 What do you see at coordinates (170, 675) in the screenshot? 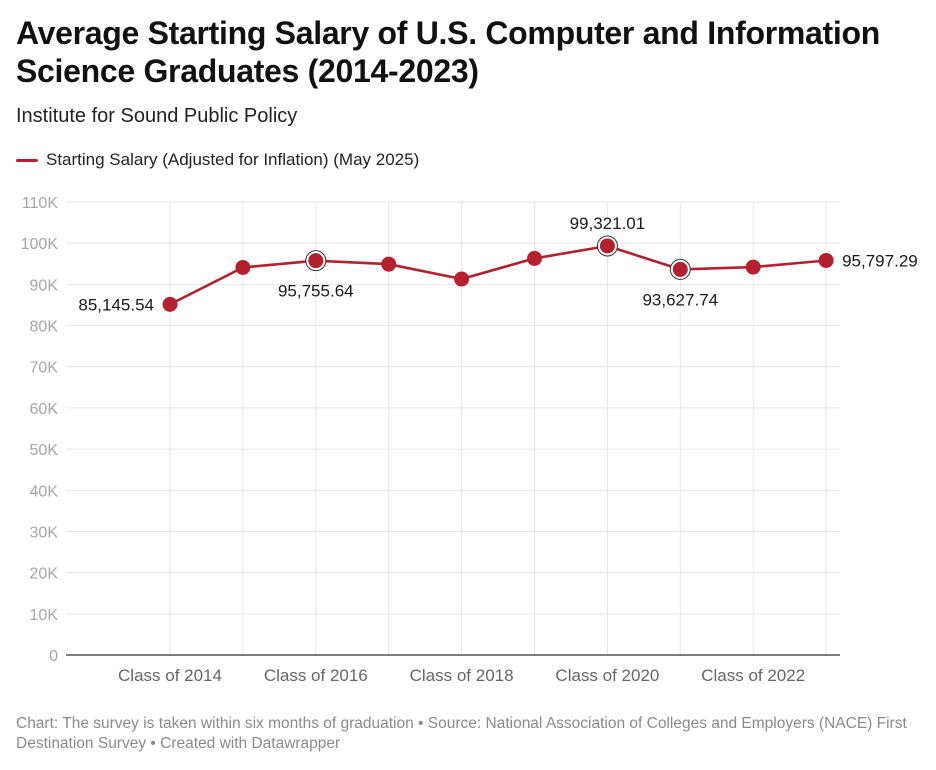
I see `x-tick-label: Class of 2014` at bounding box center [170, 675].